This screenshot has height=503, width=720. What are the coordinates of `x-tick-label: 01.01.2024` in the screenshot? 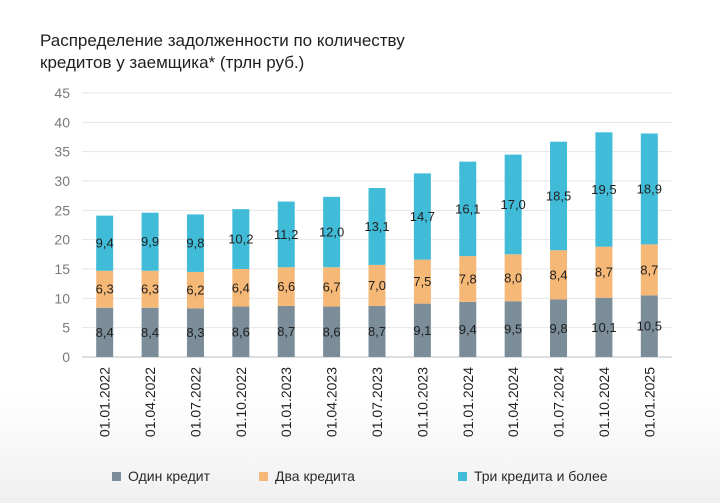 It's located at (468, 402).